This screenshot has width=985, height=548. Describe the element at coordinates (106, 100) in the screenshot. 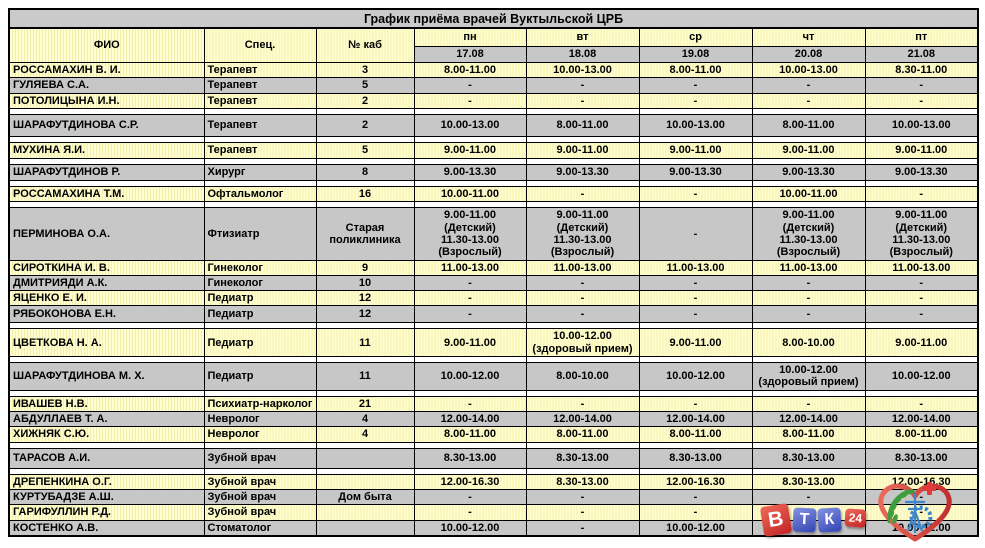

I see `doctor-name-cell: ПОТОЛИЦЫНА И.Н.` at that location.